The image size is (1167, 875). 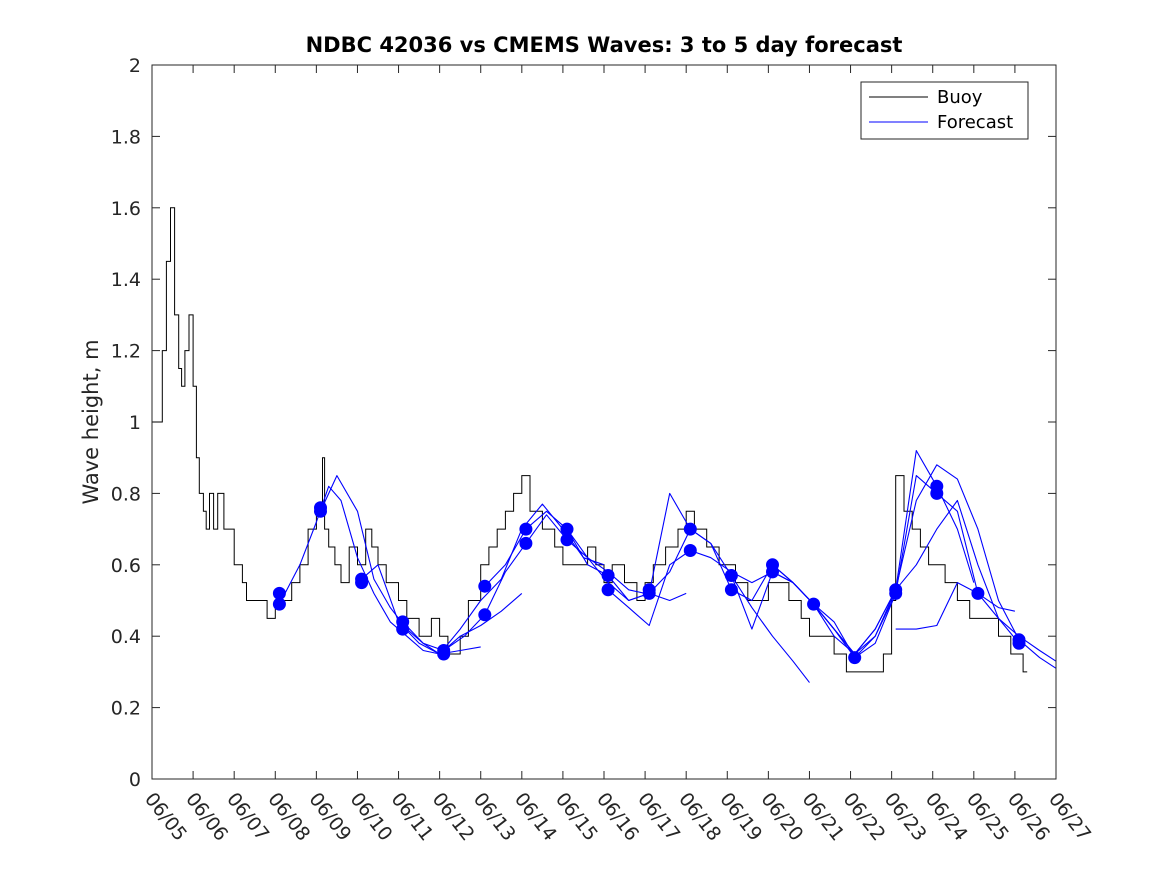 I want to click on y-tick-label: 0.4, so click(x=126, y=637).